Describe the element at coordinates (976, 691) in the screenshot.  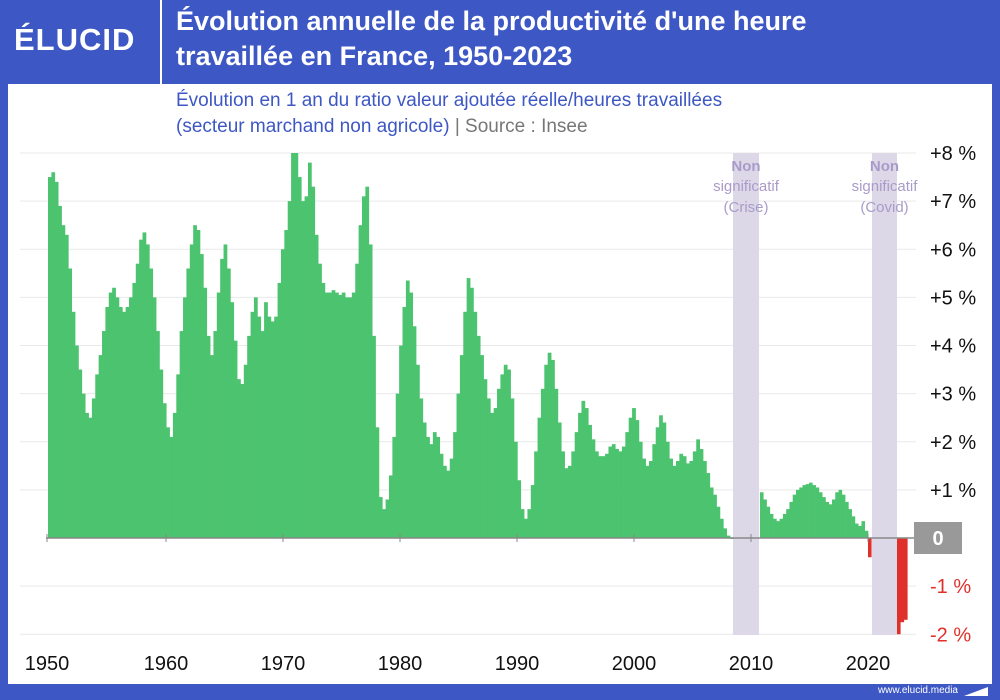
I see `brand-mark-icon` at that location.